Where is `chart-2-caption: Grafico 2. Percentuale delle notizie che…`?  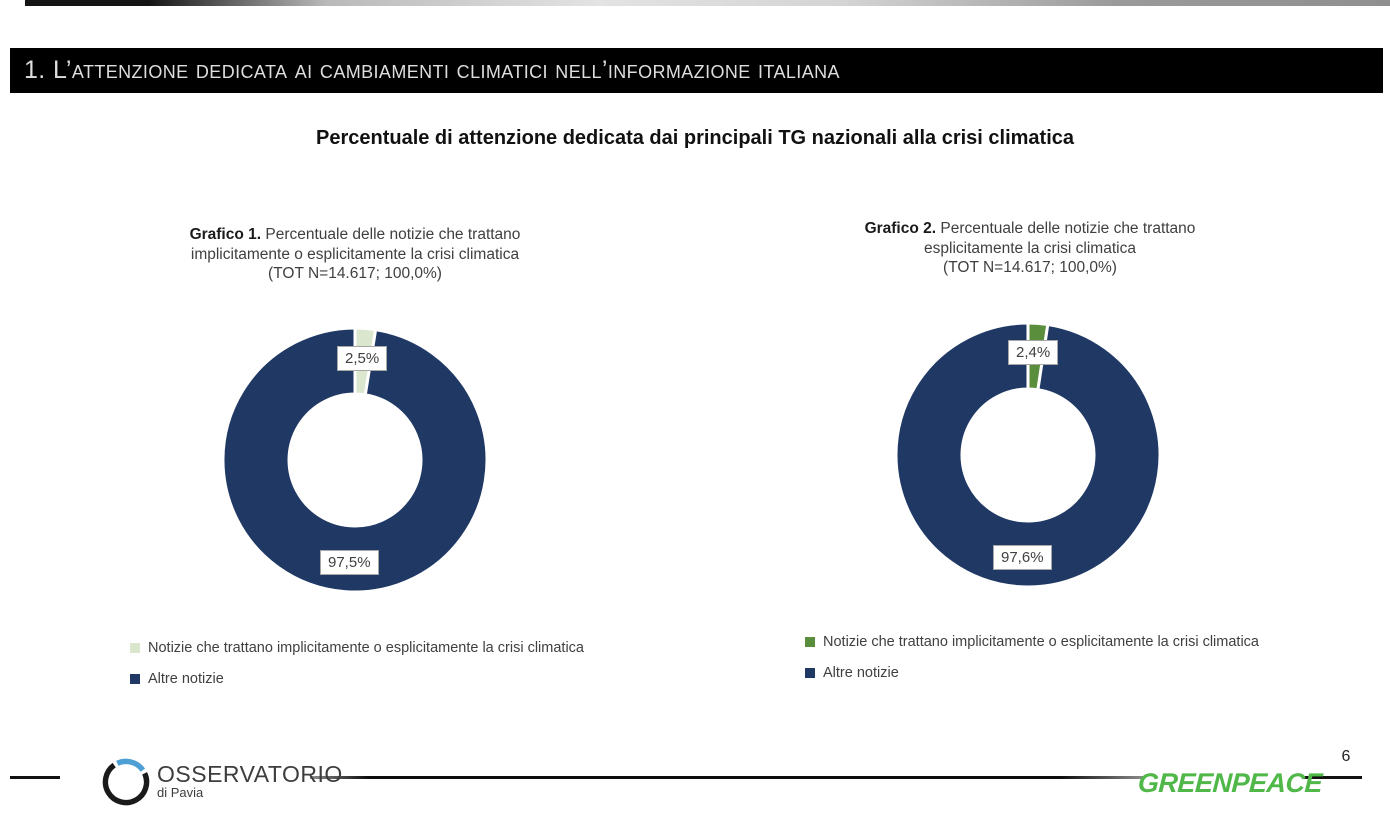 chart-2-caption: Grafico 2. Percentuale delle notizie che… is located at coordinates (1030, 248).